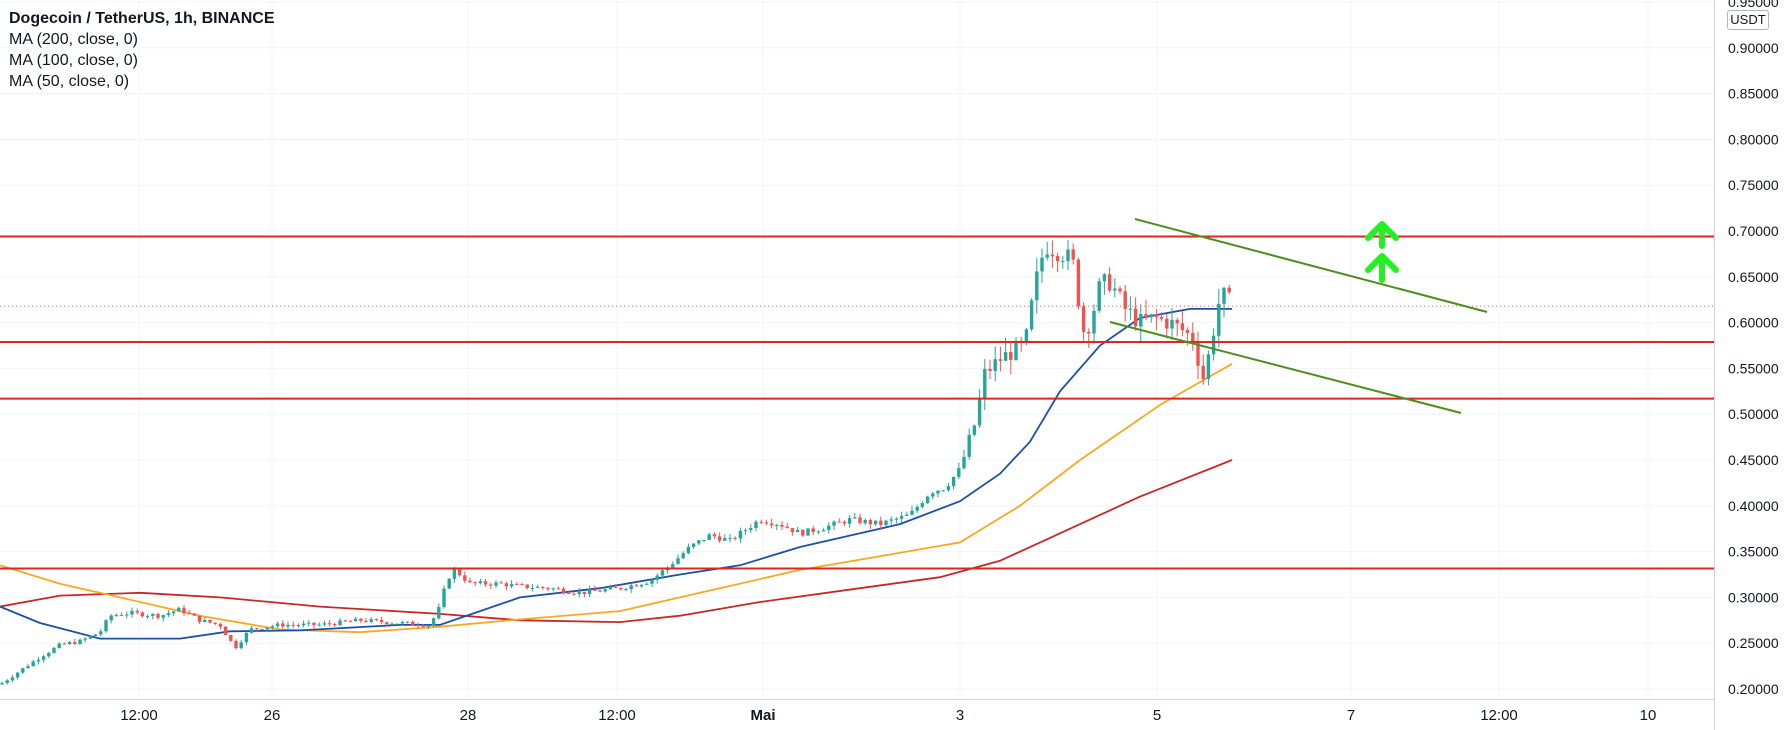  What do you see at coordinates (762, 715) in the screenshot?
I see `time-tick-label: Mai` at bounding box center [762, 715].